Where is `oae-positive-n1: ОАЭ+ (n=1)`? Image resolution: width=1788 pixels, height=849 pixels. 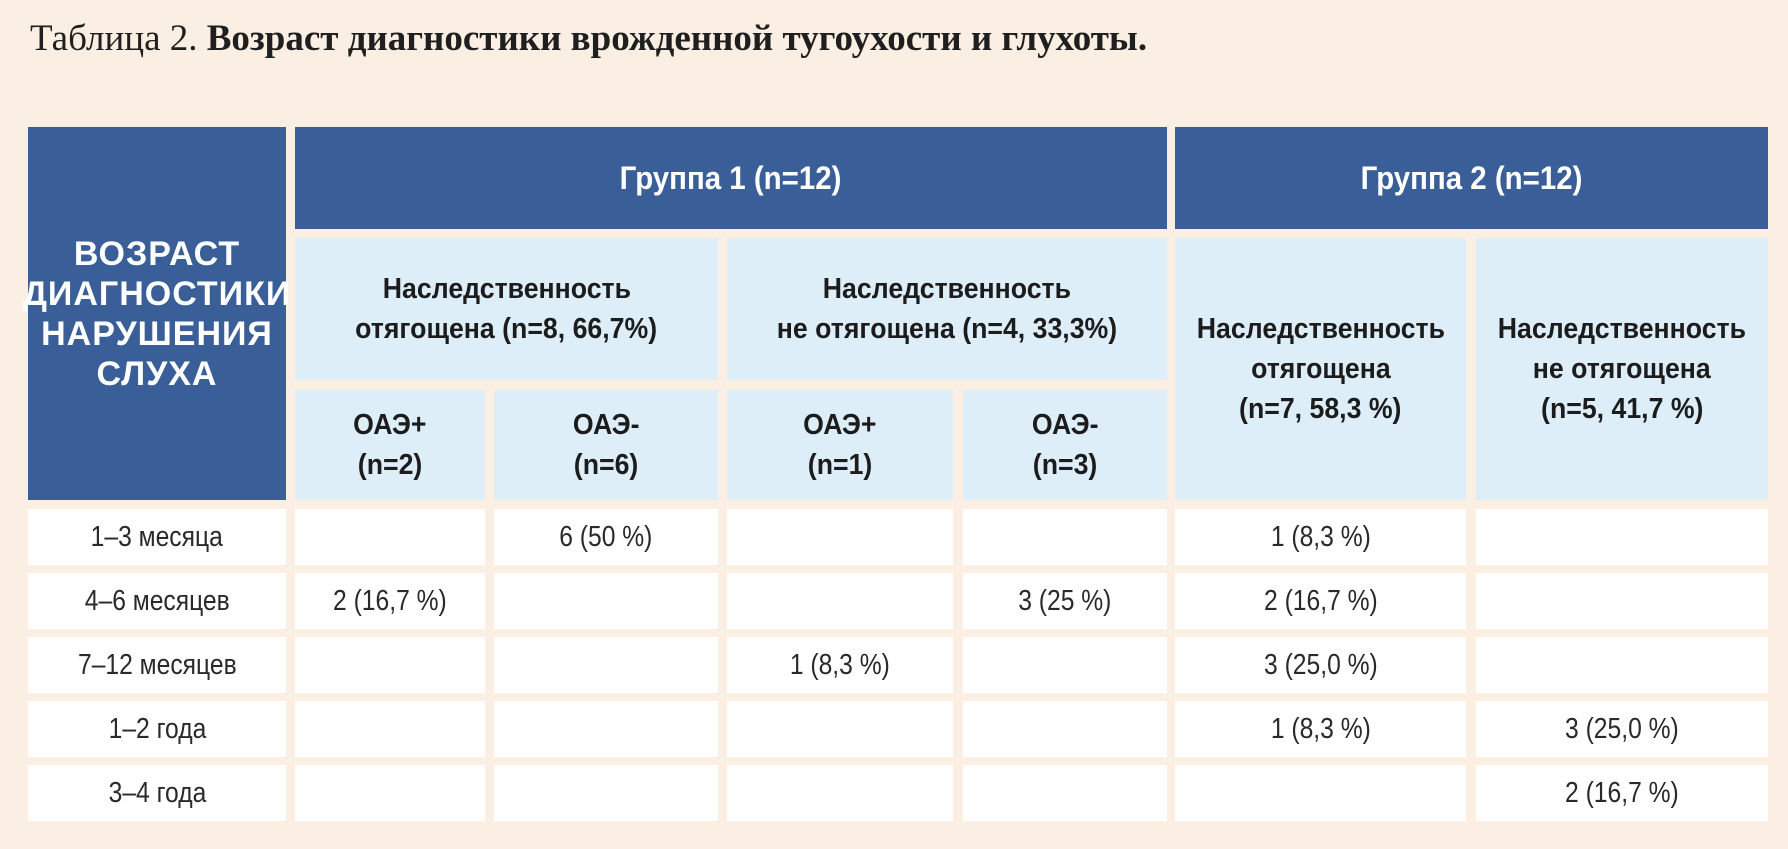
oae-positive-n1: ОАЭ+ (n=1) is located at coordinates (840, 445).